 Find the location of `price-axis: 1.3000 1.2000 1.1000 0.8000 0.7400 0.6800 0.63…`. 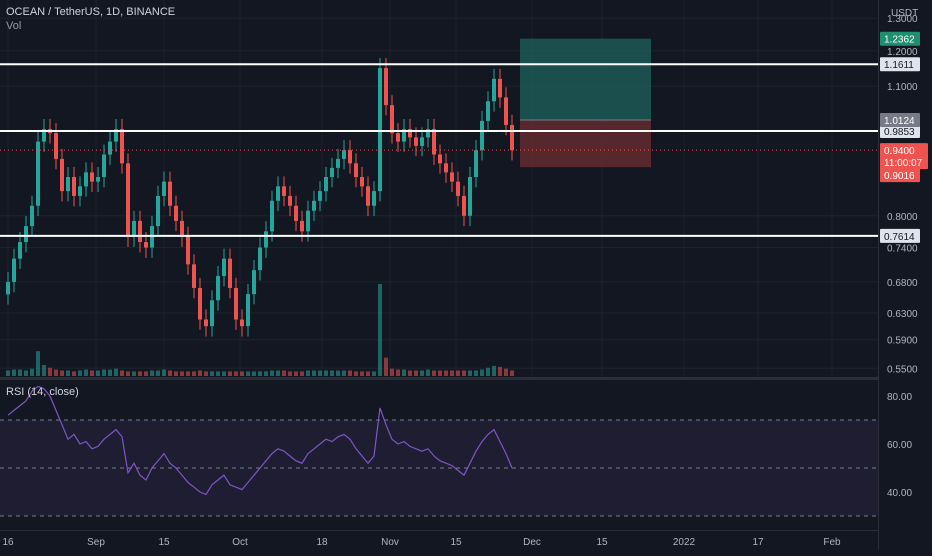

price-axis: 1.3000 1.2000 1.1000 0.8000 0.7400 0.6800 0.63… is located at coordinates (905, 275).